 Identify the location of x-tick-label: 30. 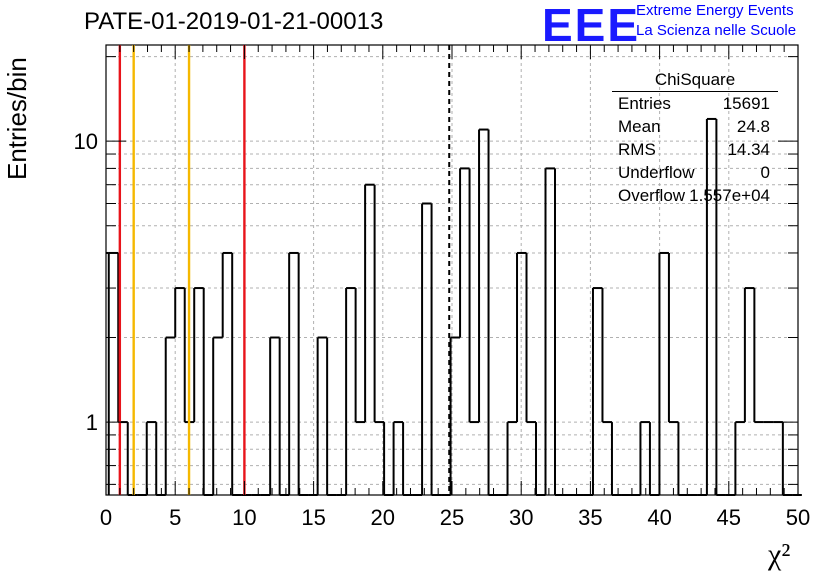
(521, 517).